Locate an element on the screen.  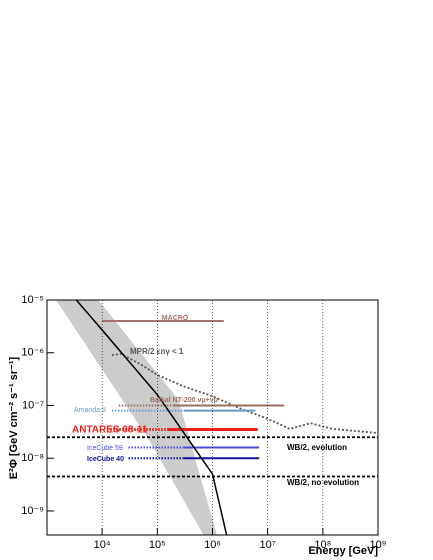
y-tick-label: 10⁻⁵ is located at coordinates (32, 300).